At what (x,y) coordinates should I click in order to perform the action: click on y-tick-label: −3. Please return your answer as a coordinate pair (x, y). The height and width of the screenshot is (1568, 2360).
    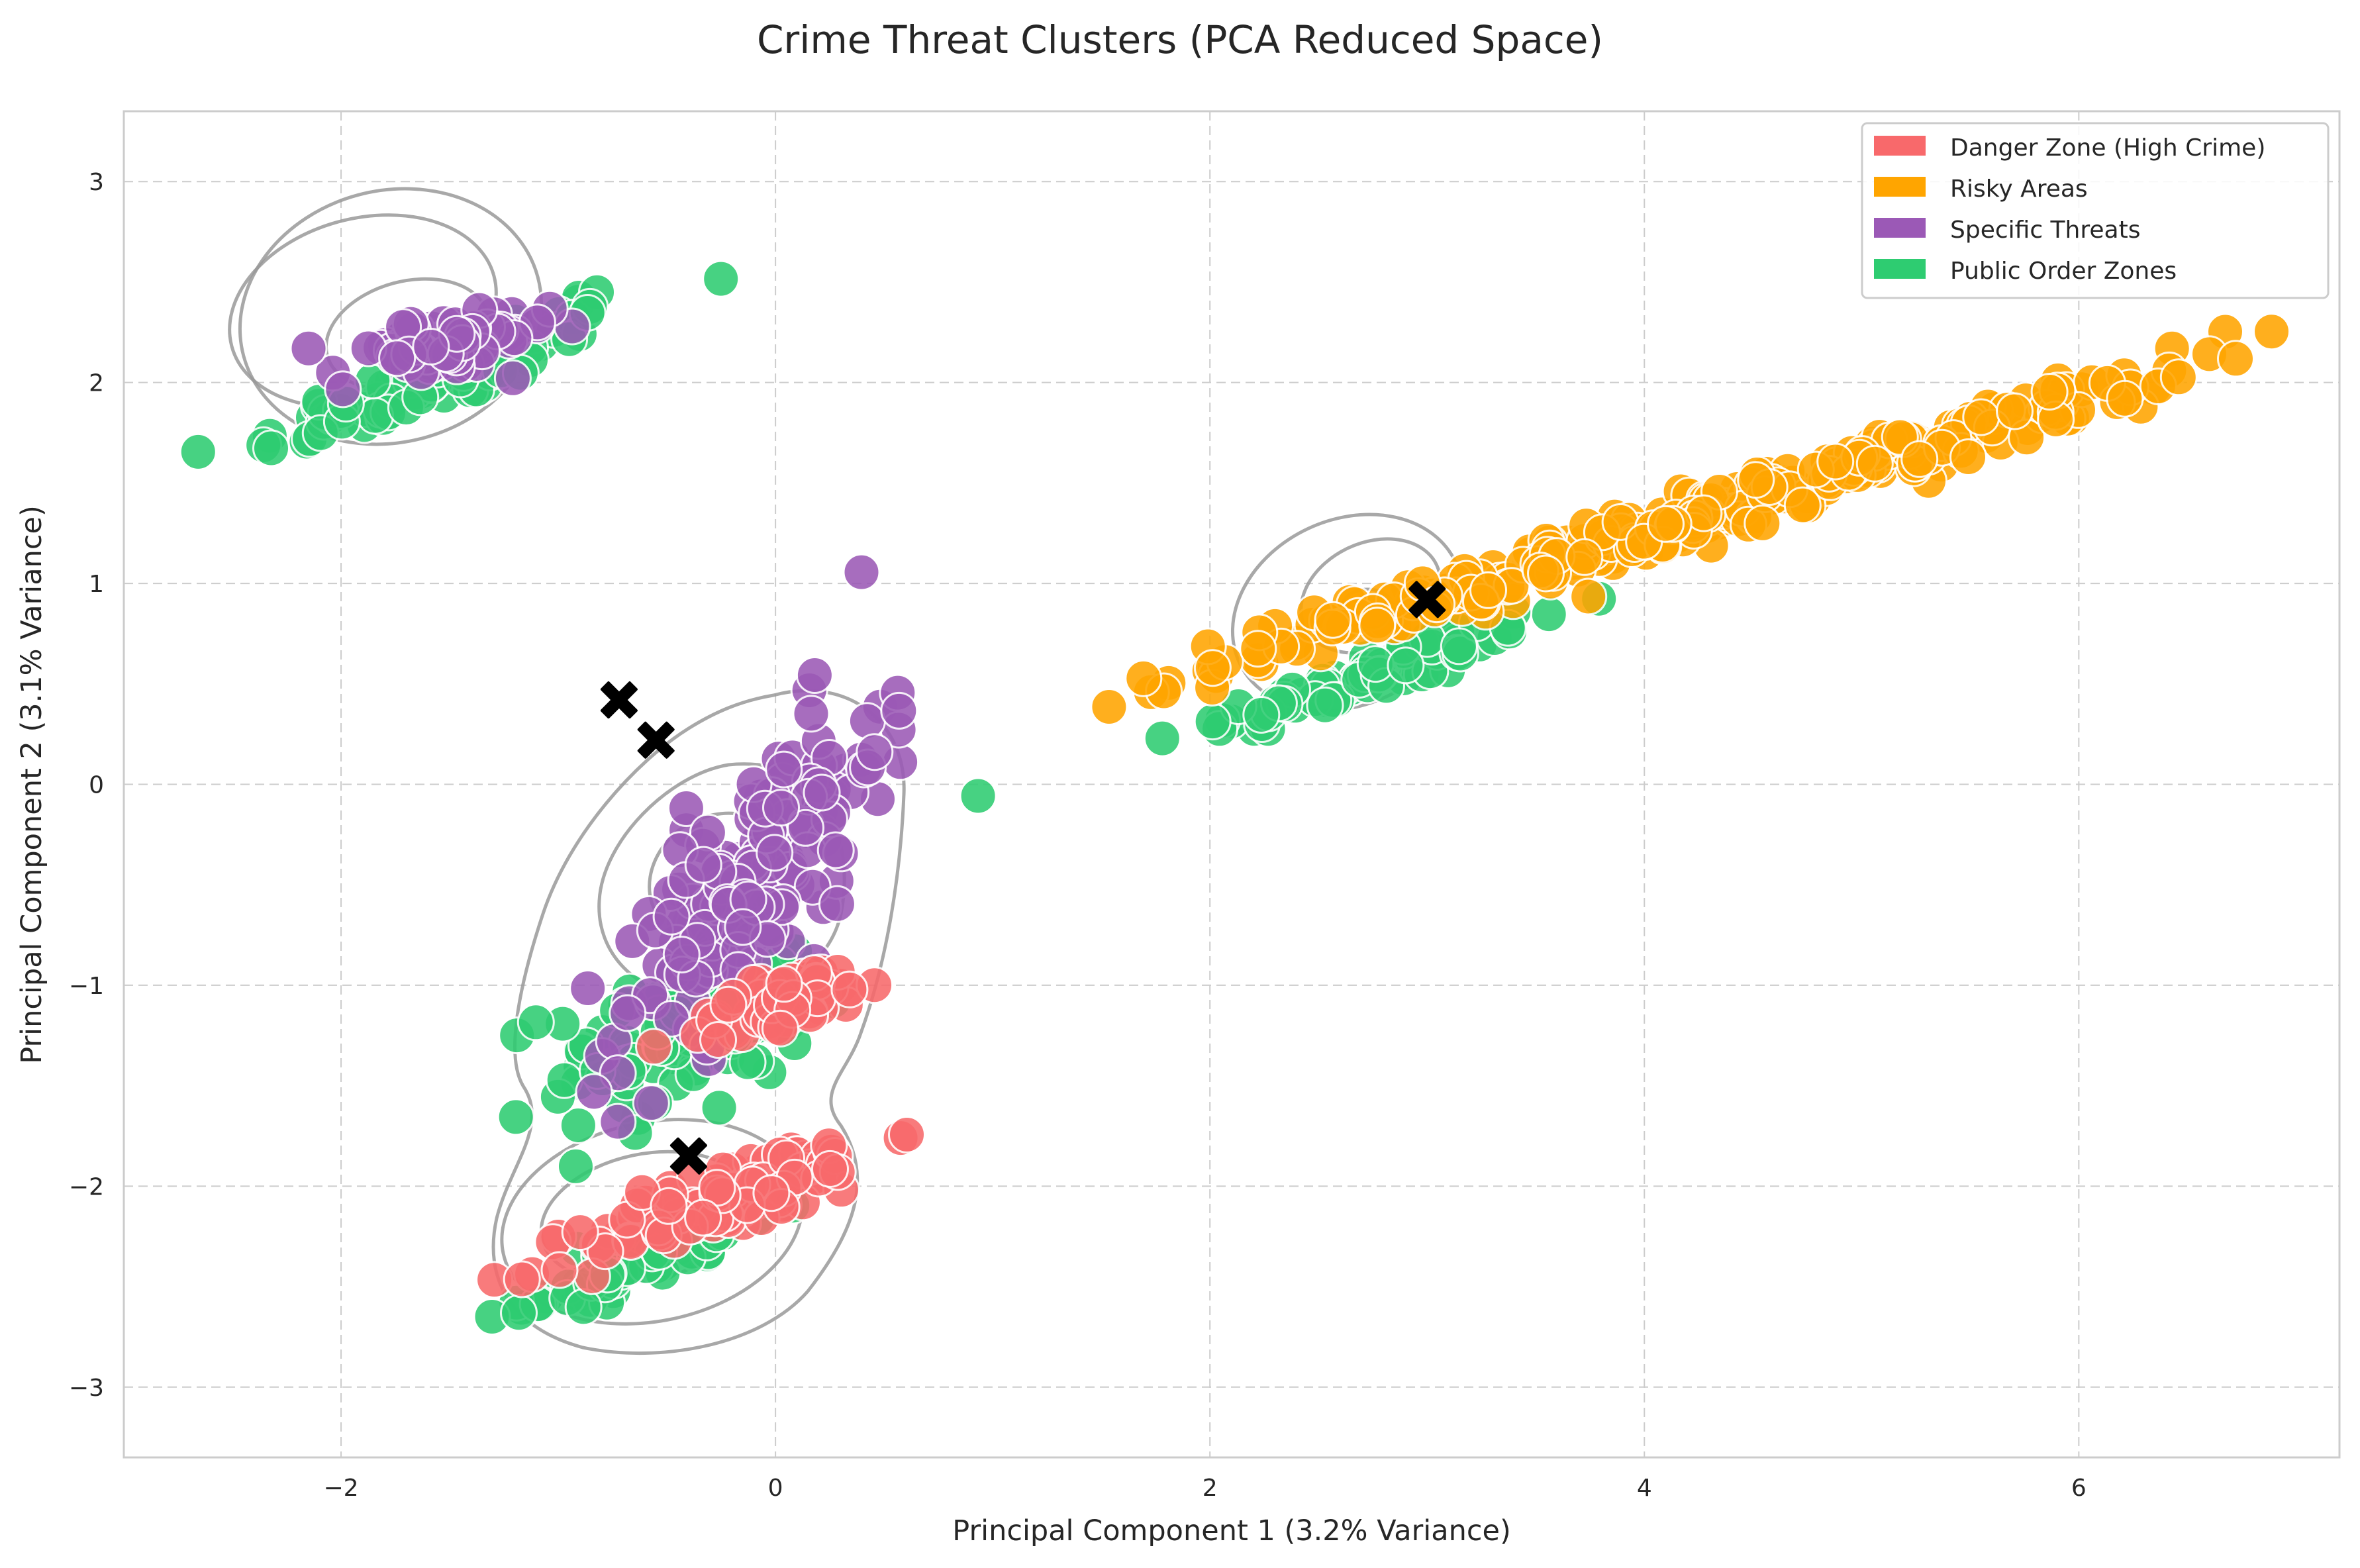
    Looking at the image, I should click on (87, 1388).